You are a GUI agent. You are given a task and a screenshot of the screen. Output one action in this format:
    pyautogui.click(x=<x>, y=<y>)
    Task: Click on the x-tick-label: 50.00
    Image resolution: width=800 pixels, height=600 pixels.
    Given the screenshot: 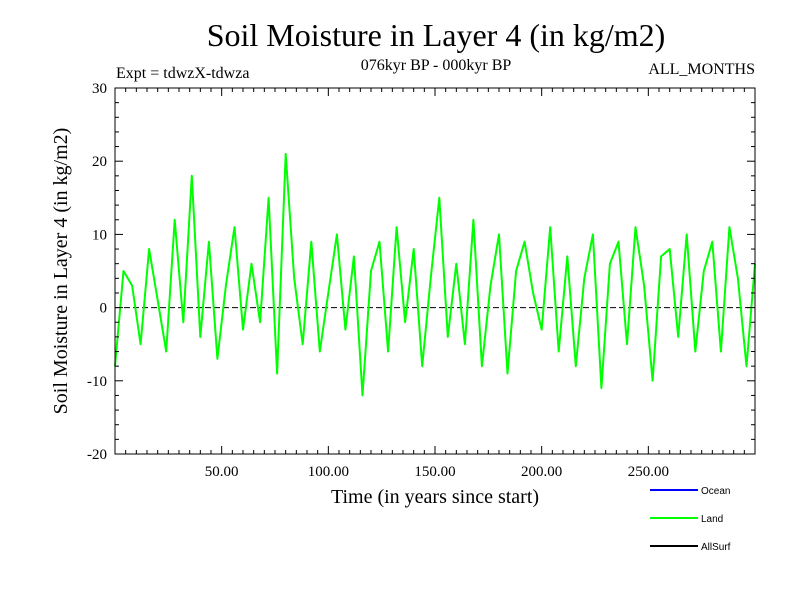 What is the action you would take?
    pyautogui.click(x=222, y=472)
    